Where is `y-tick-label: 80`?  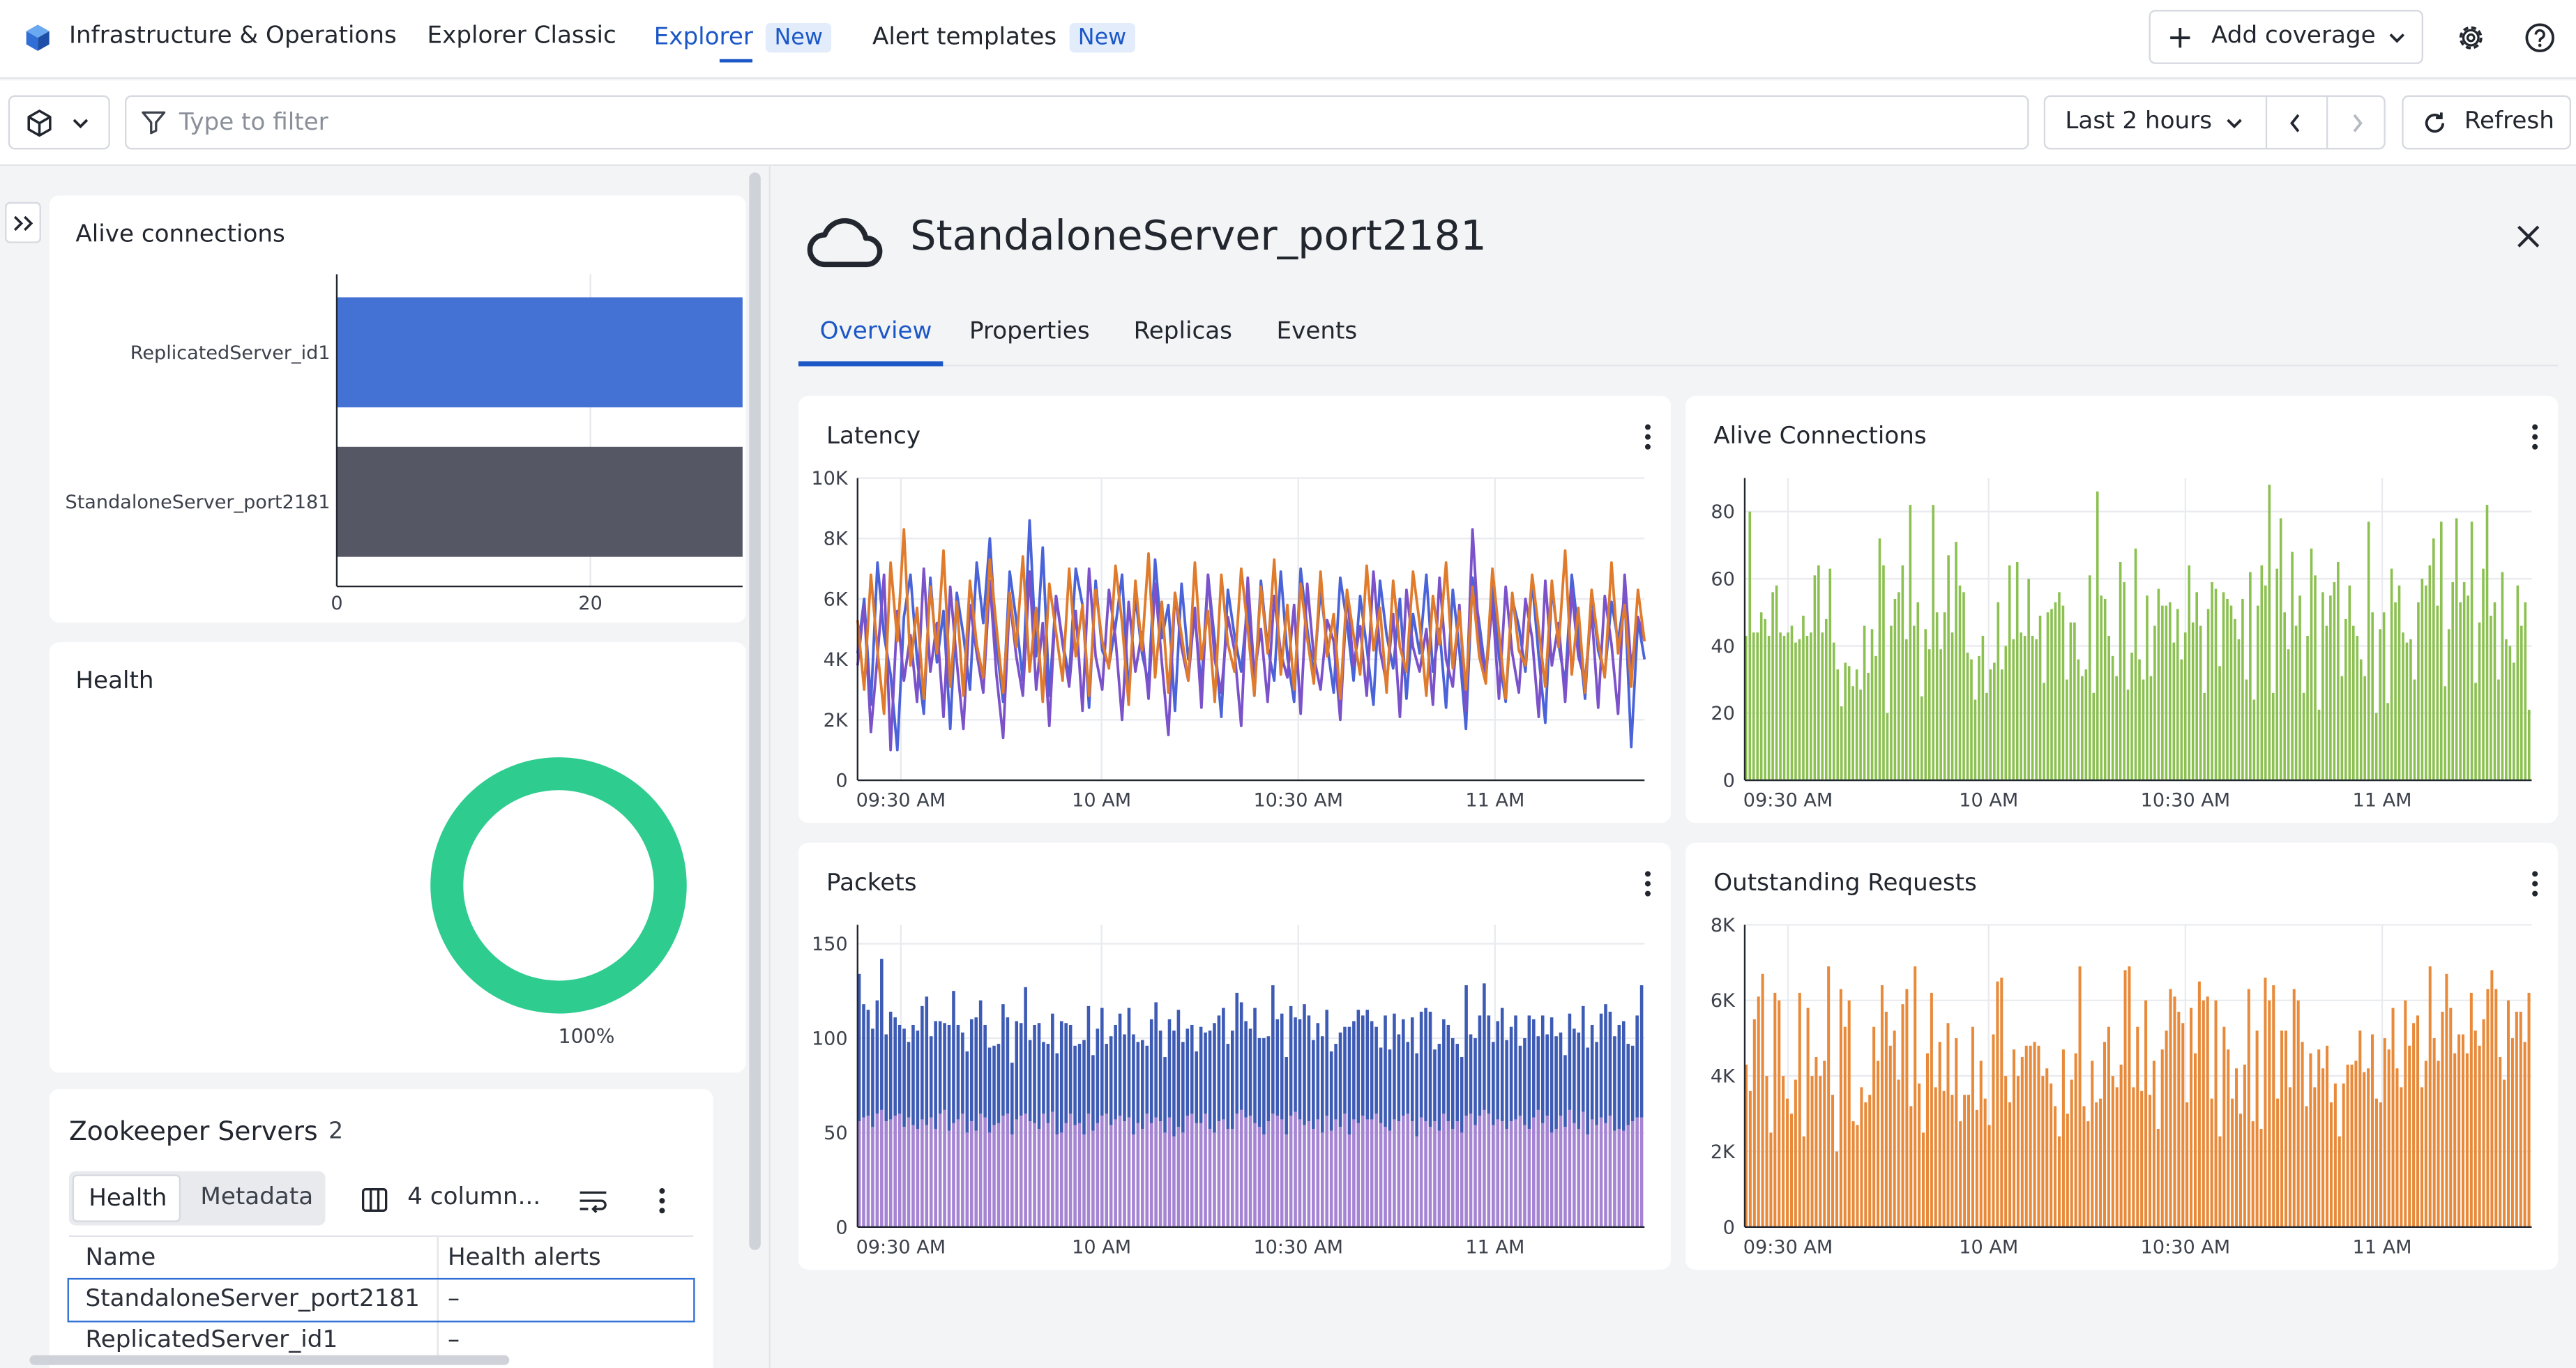 y-tick-label: 80 is located at coordinates (1722, 512).